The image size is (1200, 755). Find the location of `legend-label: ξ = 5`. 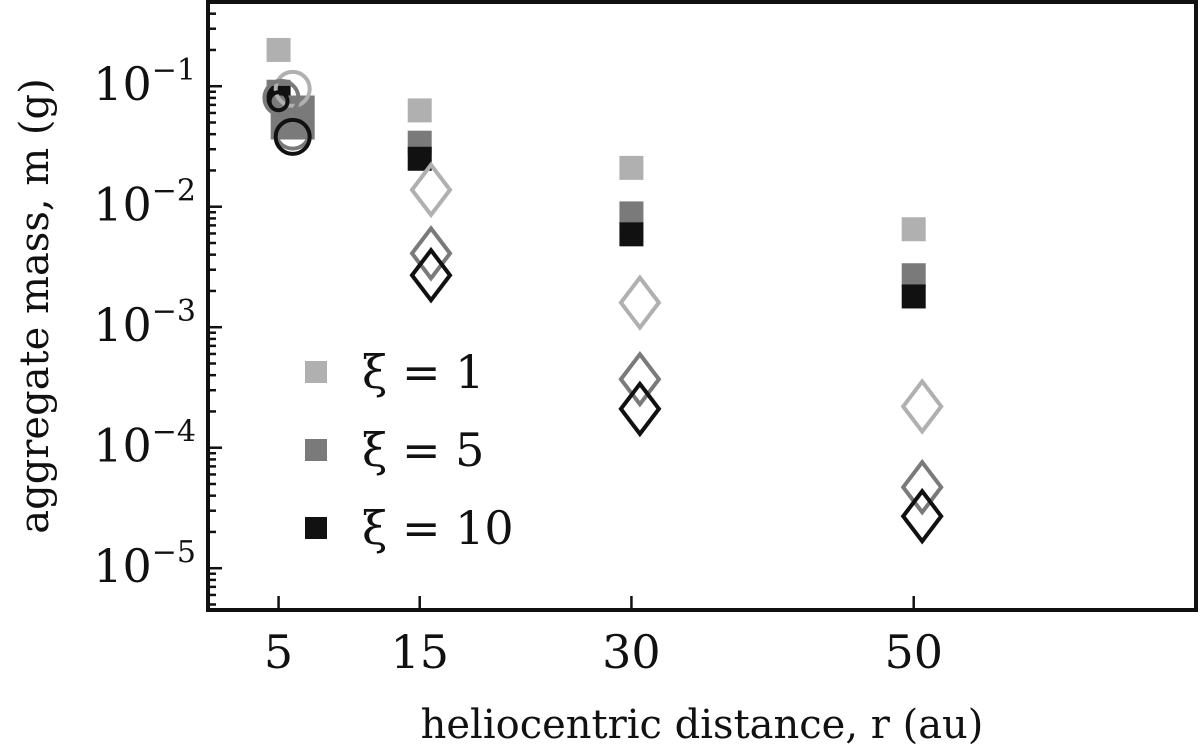

legend-label: ξ = 5 is located at coordinates (423, 450).